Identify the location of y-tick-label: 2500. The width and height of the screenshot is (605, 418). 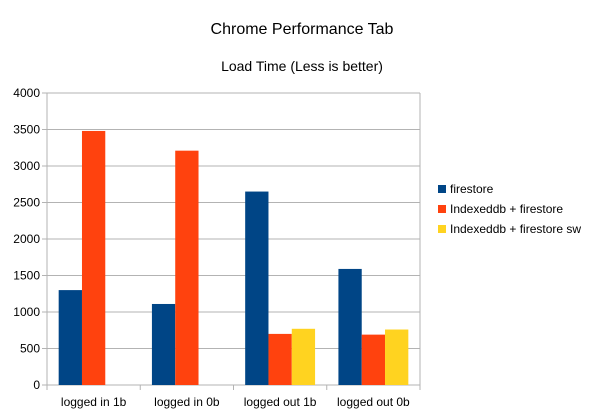
(26, 203).